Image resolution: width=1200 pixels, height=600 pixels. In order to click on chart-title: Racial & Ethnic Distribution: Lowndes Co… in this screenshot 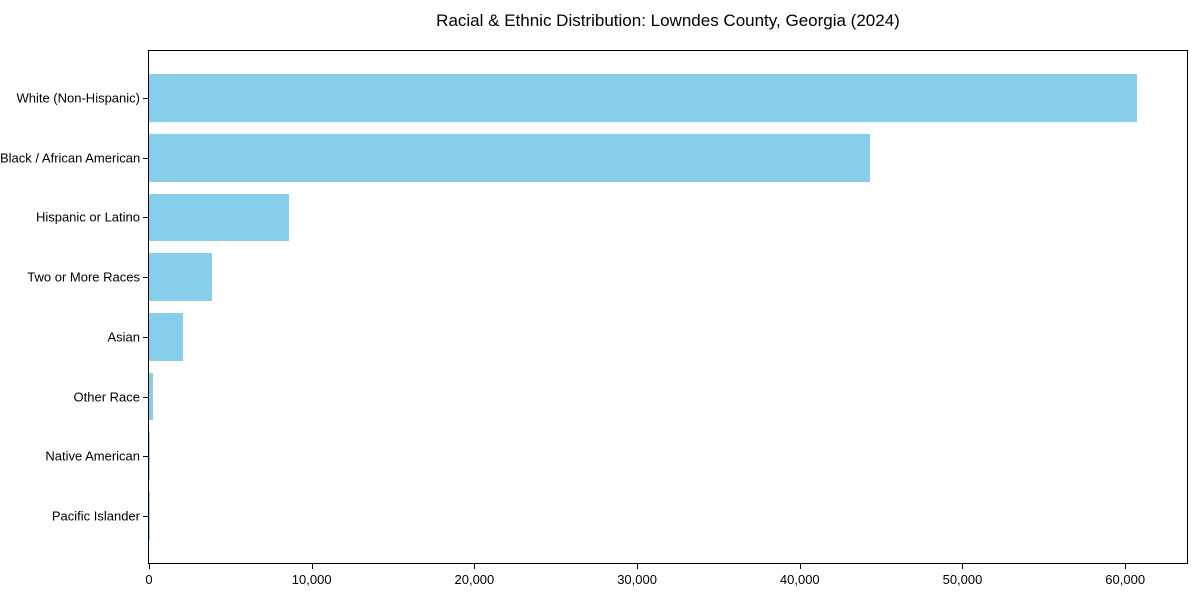, I will do `click(668, 20)`.